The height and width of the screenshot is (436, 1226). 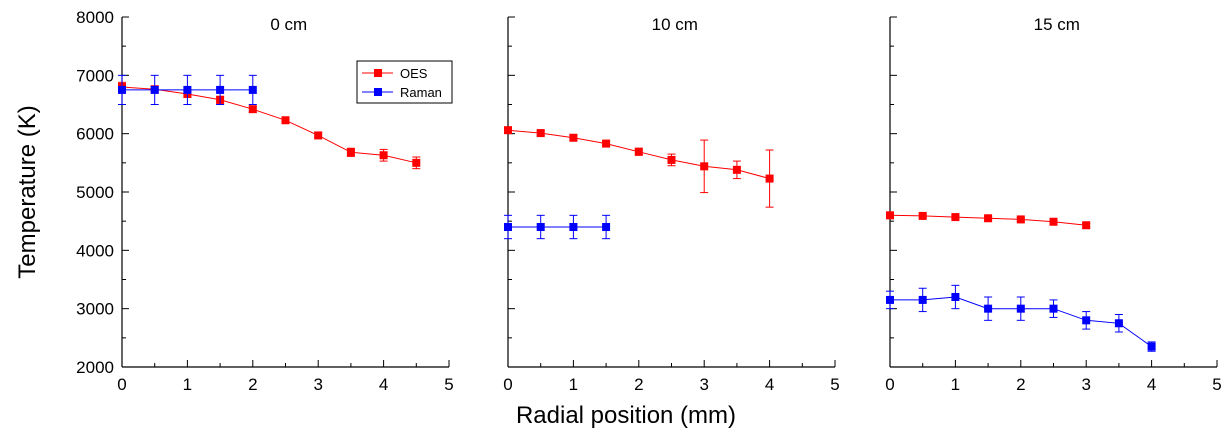 What do you see at coordinates (95, 250) in the screenshot?
I see `y-tick-label: 4000` at bounding box center [95, 250].